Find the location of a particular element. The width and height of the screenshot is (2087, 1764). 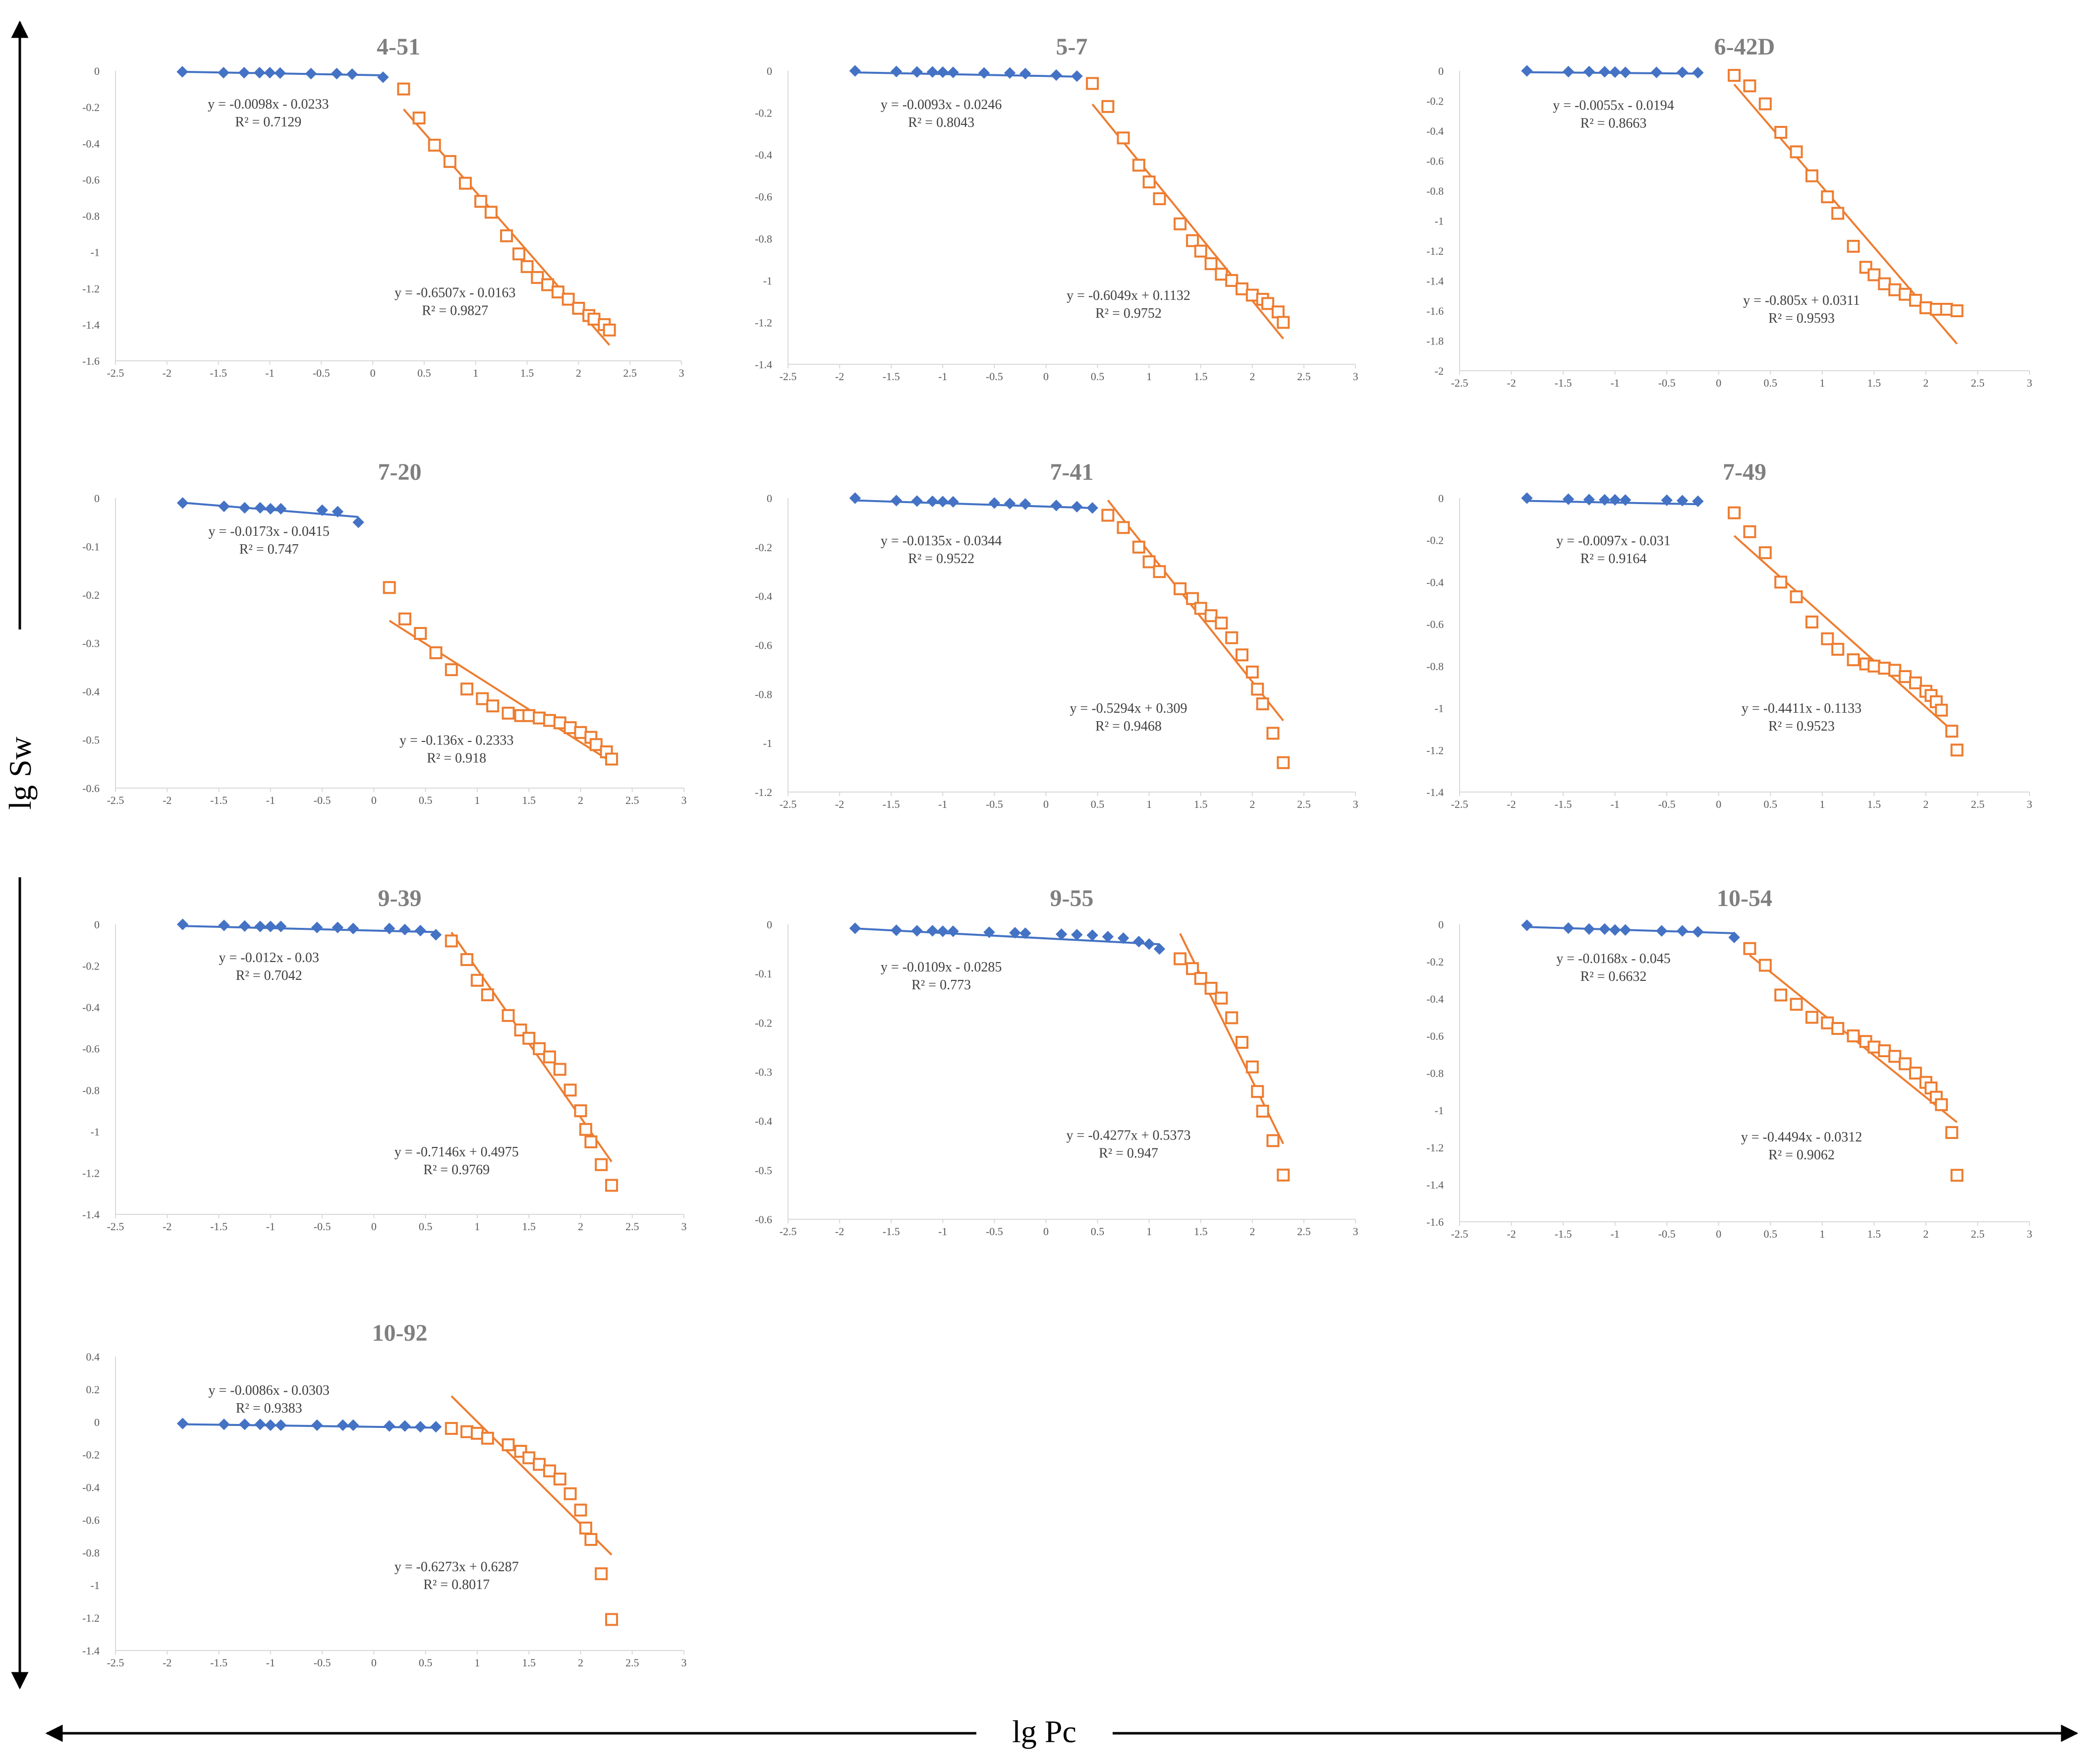

x-axis-label: lg Pc is located at coordinates (1044, 1731).